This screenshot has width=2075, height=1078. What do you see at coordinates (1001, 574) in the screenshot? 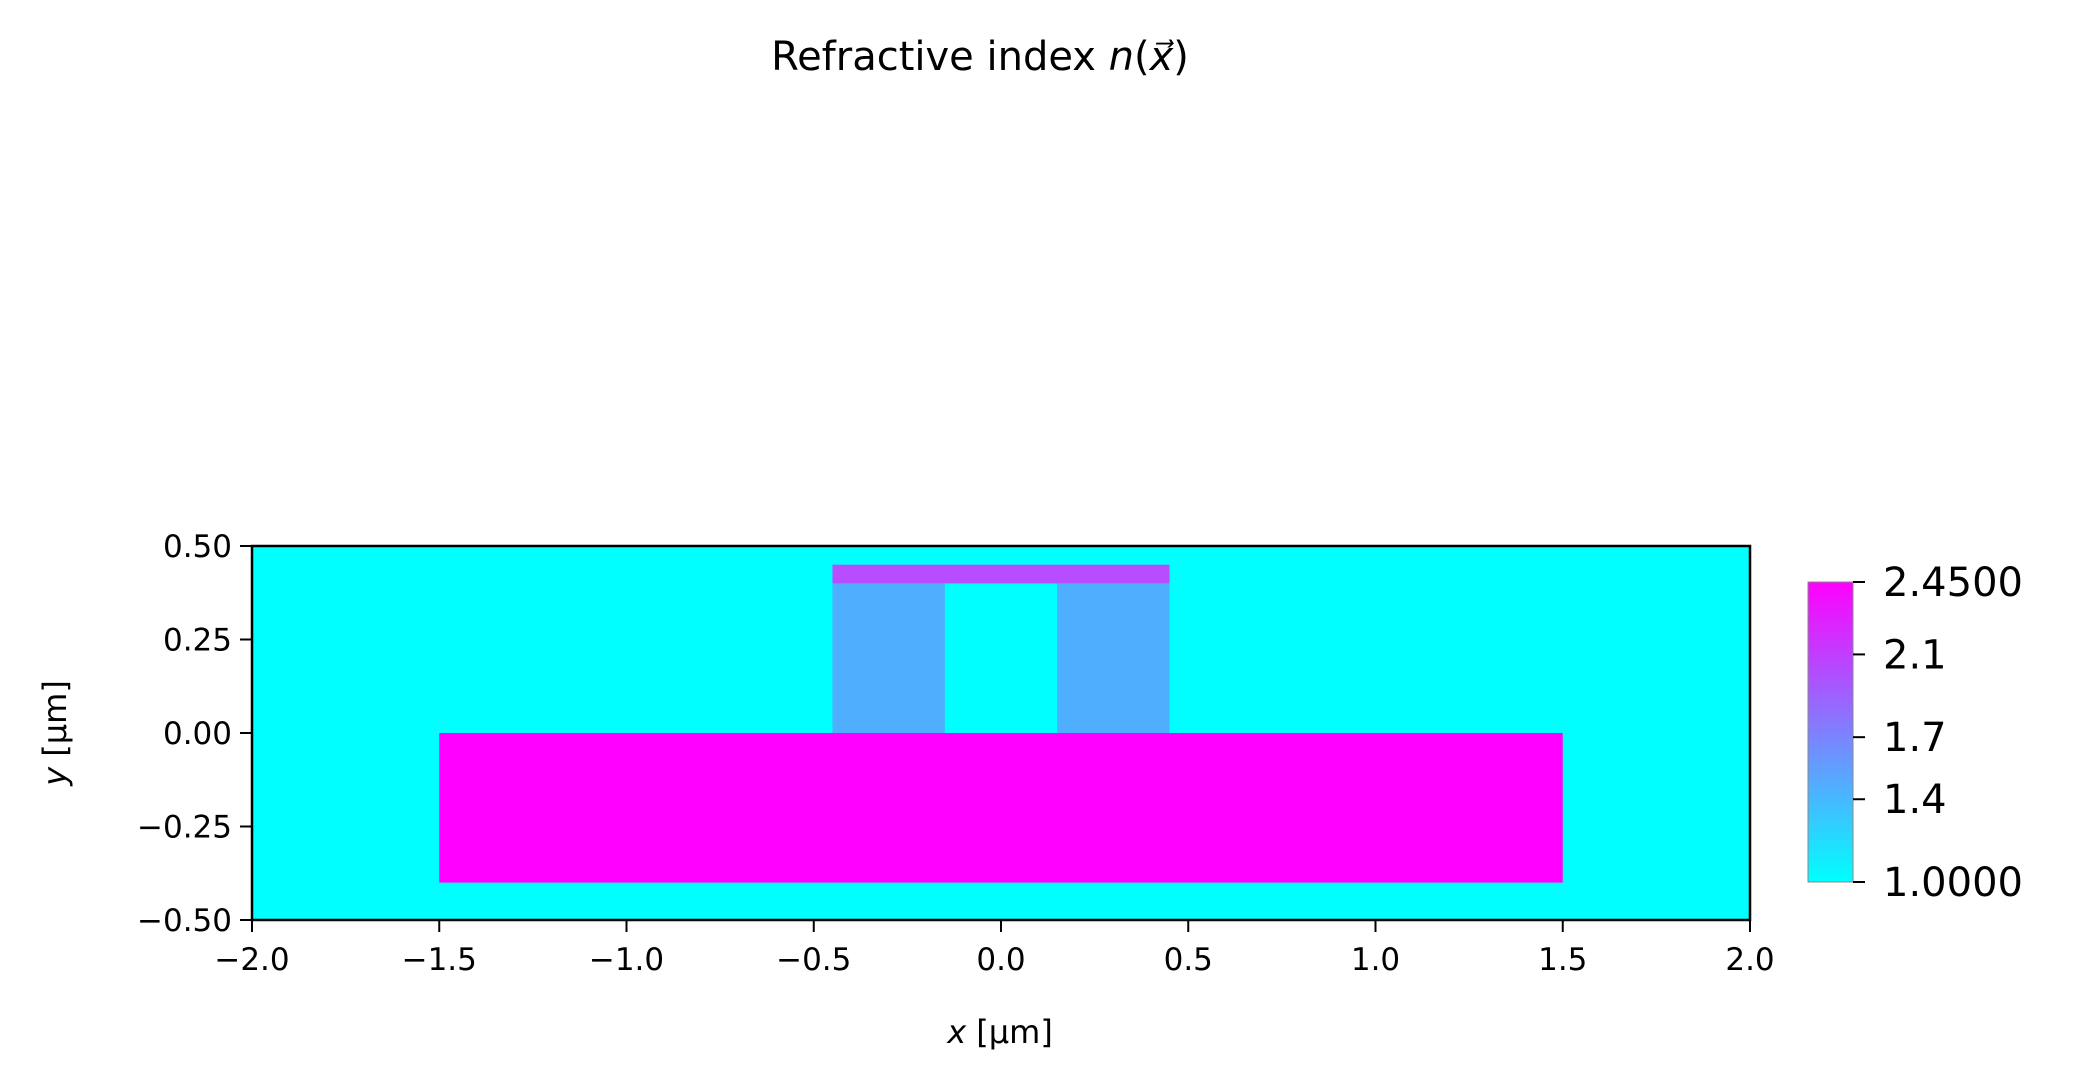
I see `region-cap-layer` at bounding box center [1001, 574].